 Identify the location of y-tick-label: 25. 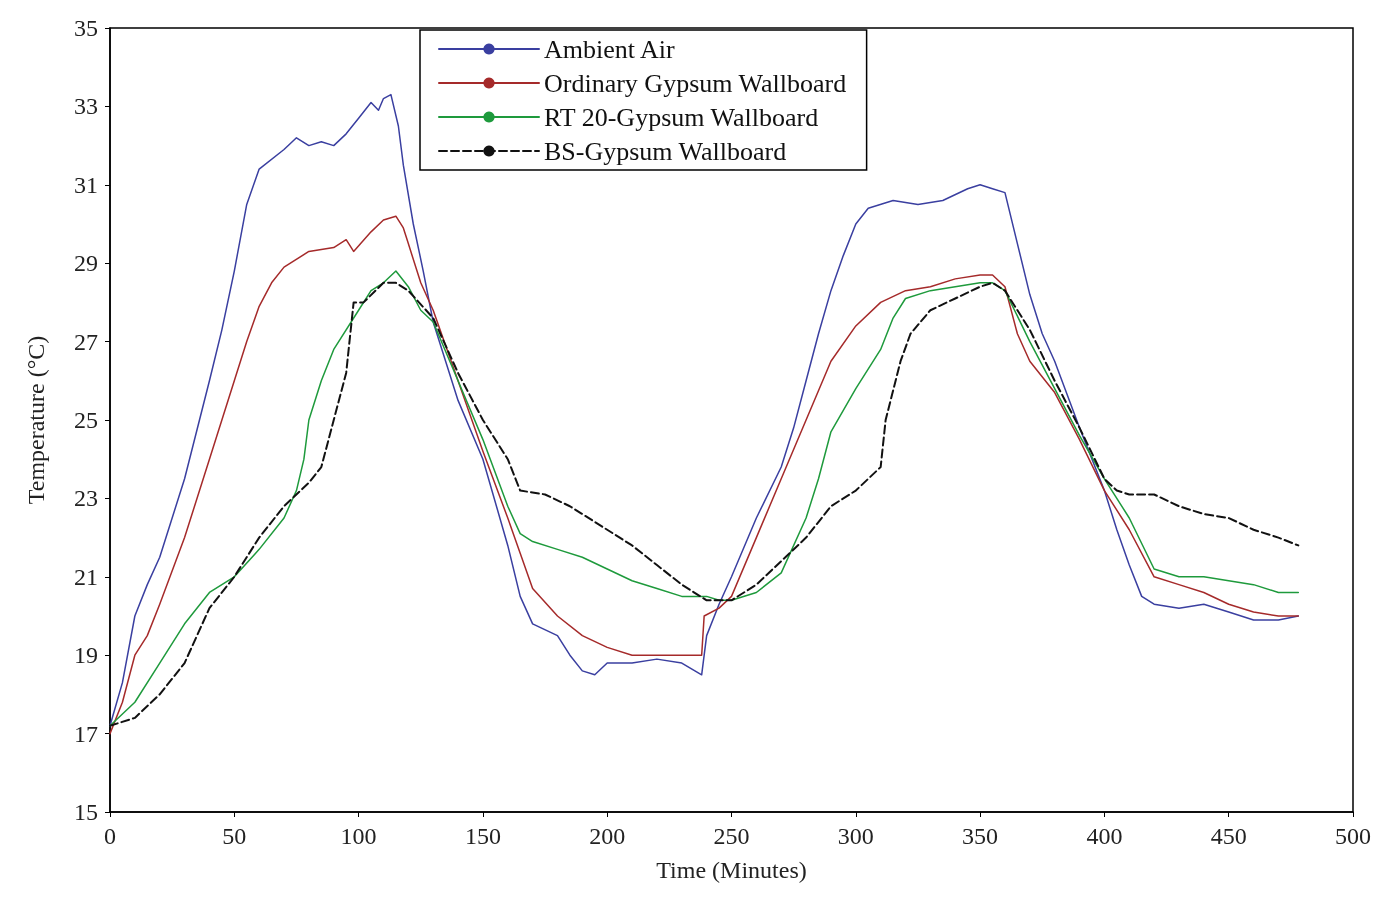
(86, 420).